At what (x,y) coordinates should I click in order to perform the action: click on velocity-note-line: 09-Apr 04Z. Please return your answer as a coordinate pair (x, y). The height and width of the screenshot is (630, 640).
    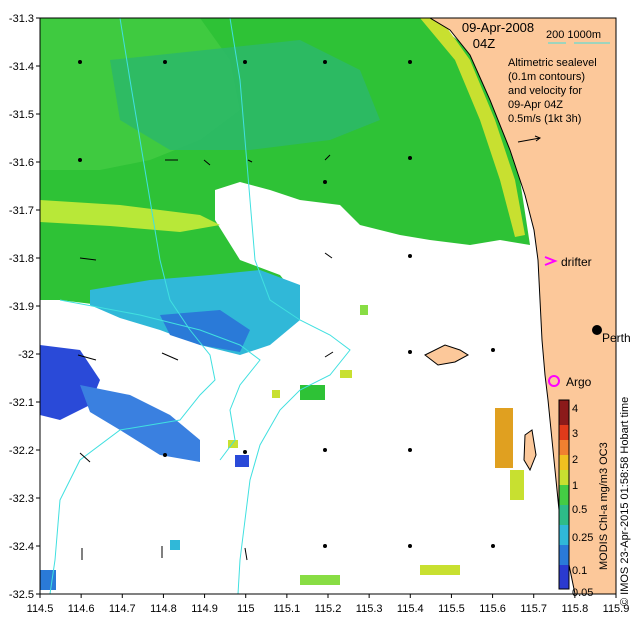
    Looking at the image, I should click on (535, 105).